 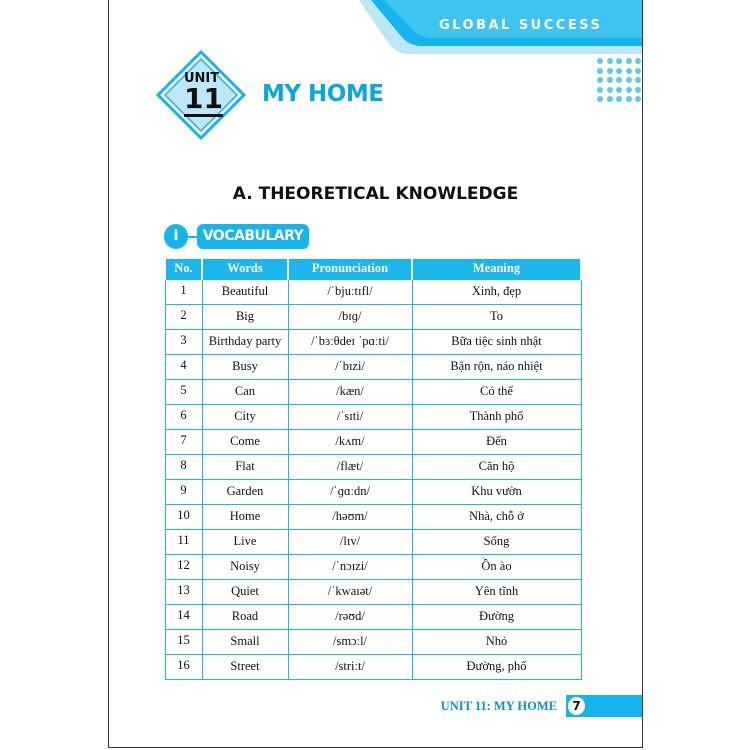 I want to click on cell-no: 16, so click(x=183, y=666).